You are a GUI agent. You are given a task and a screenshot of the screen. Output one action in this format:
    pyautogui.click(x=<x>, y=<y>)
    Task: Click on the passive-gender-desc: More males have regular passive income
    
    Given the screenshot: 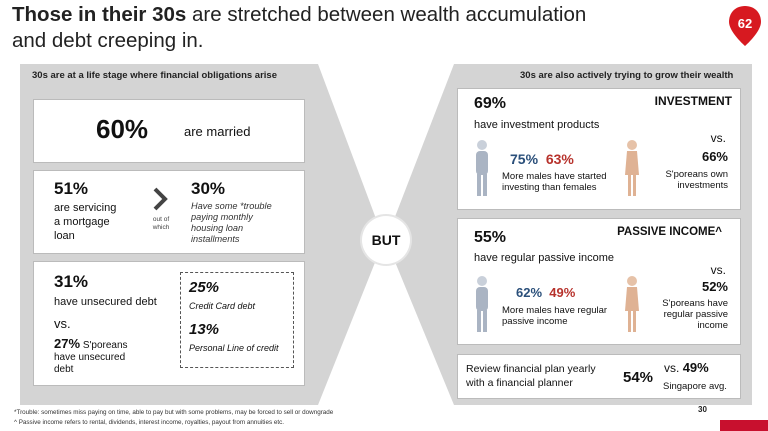 What is the action you would take?
    pyautogui.click(x=555, y=316)
    